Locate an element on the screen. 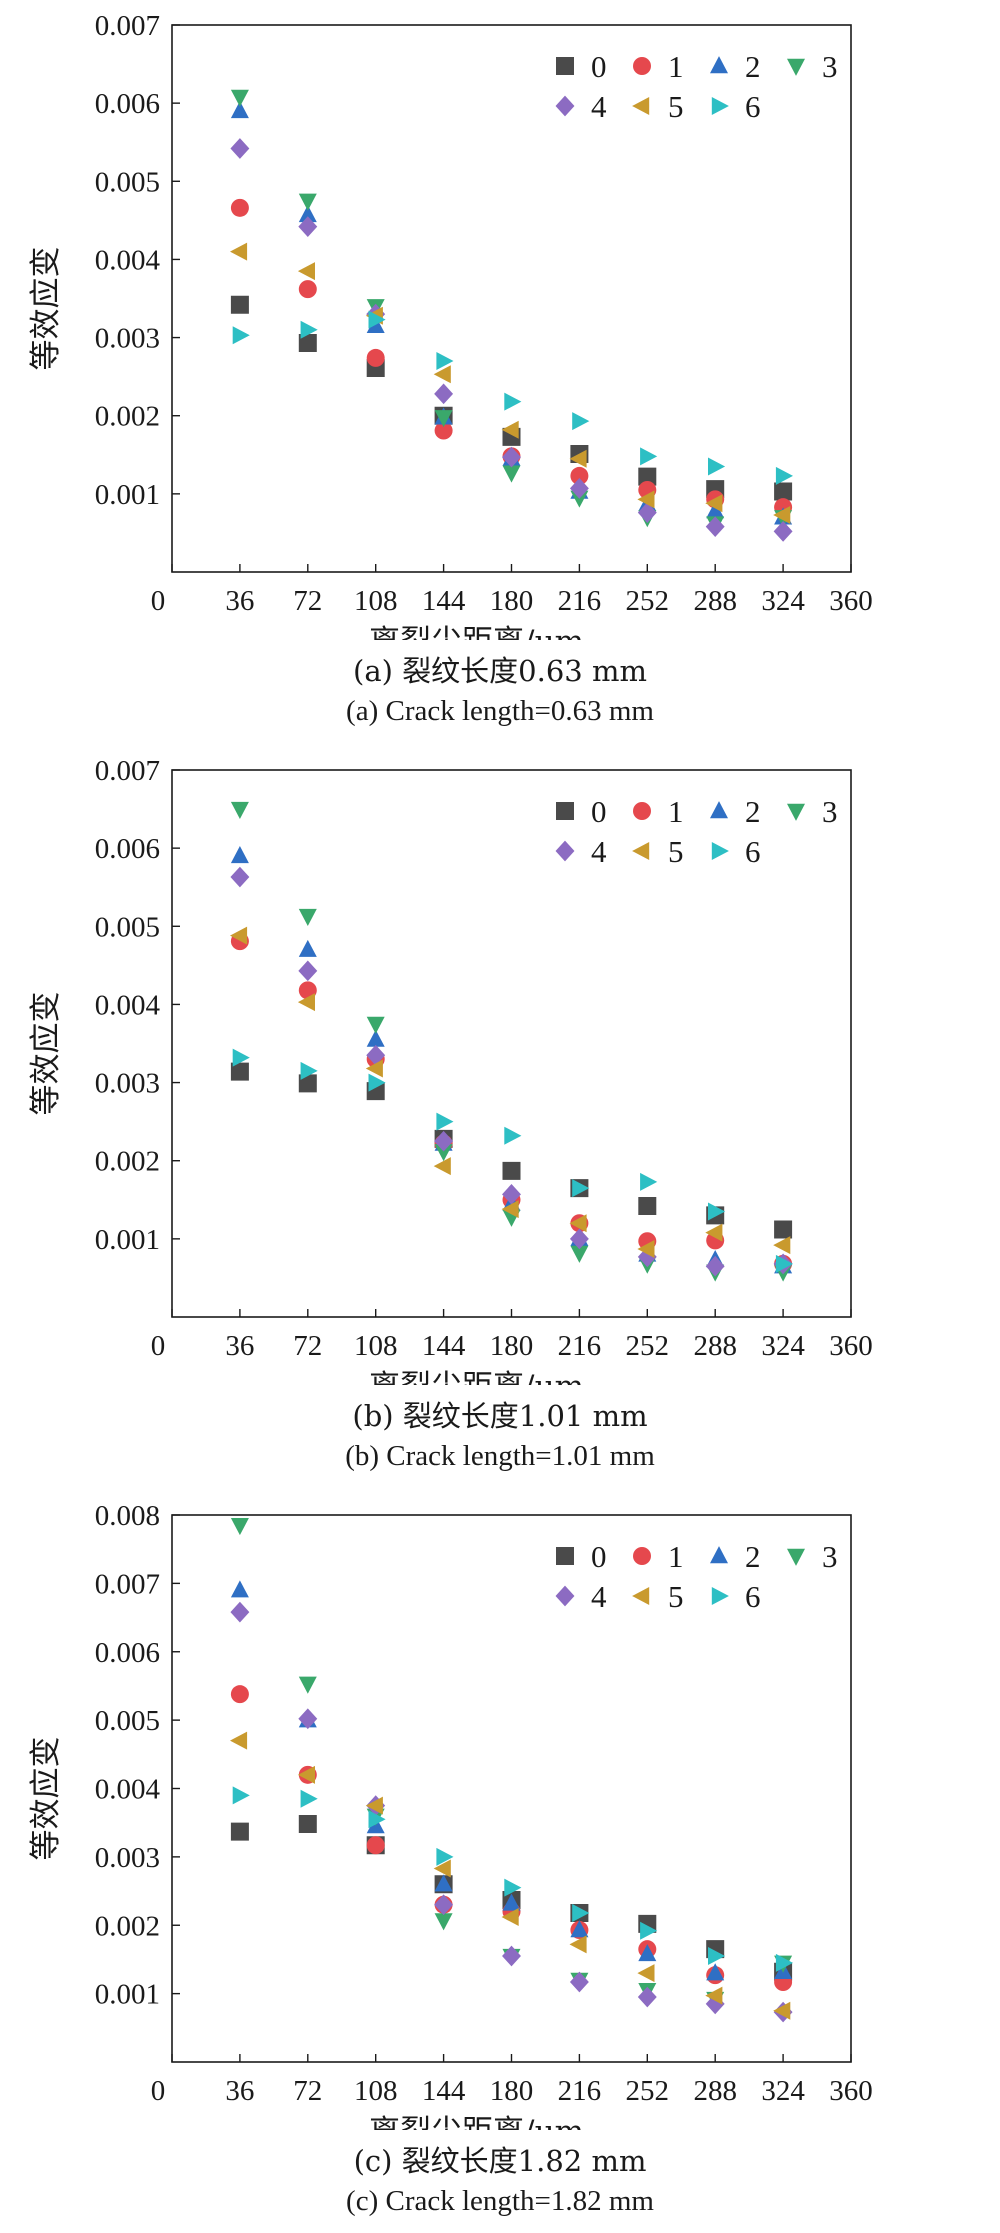  y-tick-label: 0.007 is located at coordinates (127, 771).